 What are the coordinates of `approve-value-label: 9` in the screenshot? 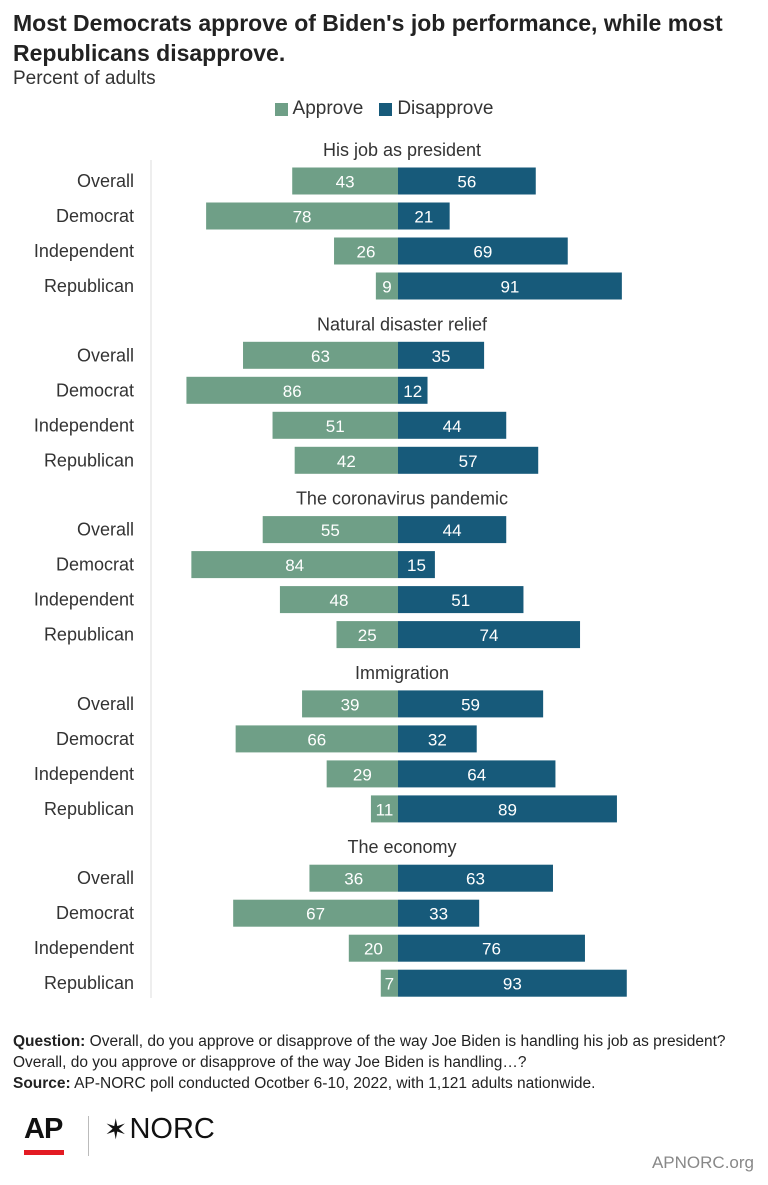 It's located at (386, 287).